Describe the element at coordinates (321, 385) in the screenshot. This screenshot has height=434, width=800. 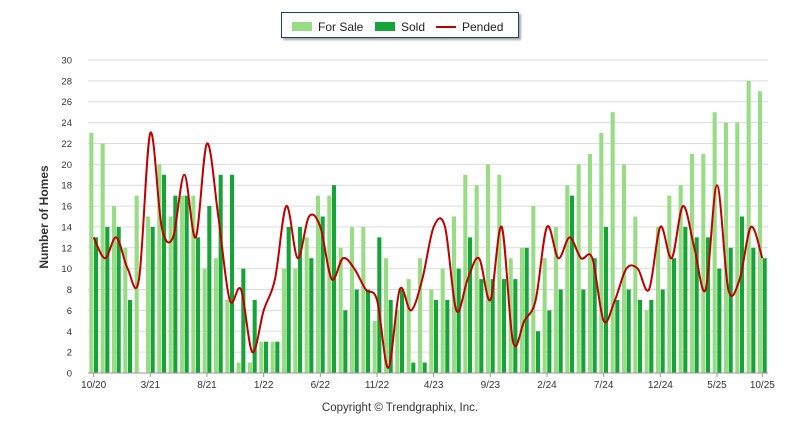
I see `x-tick-label: 6/22` at that location.